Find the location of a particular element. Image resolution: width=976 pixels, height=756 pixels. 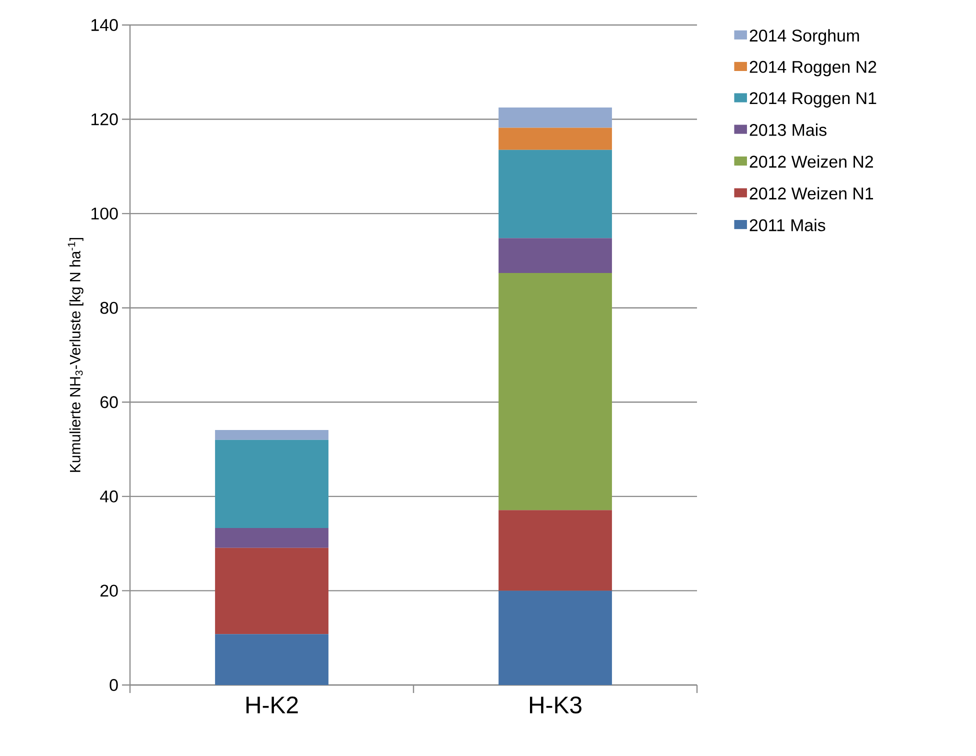

legend-label: 2011 Mais is located at coordinates (788, 225).